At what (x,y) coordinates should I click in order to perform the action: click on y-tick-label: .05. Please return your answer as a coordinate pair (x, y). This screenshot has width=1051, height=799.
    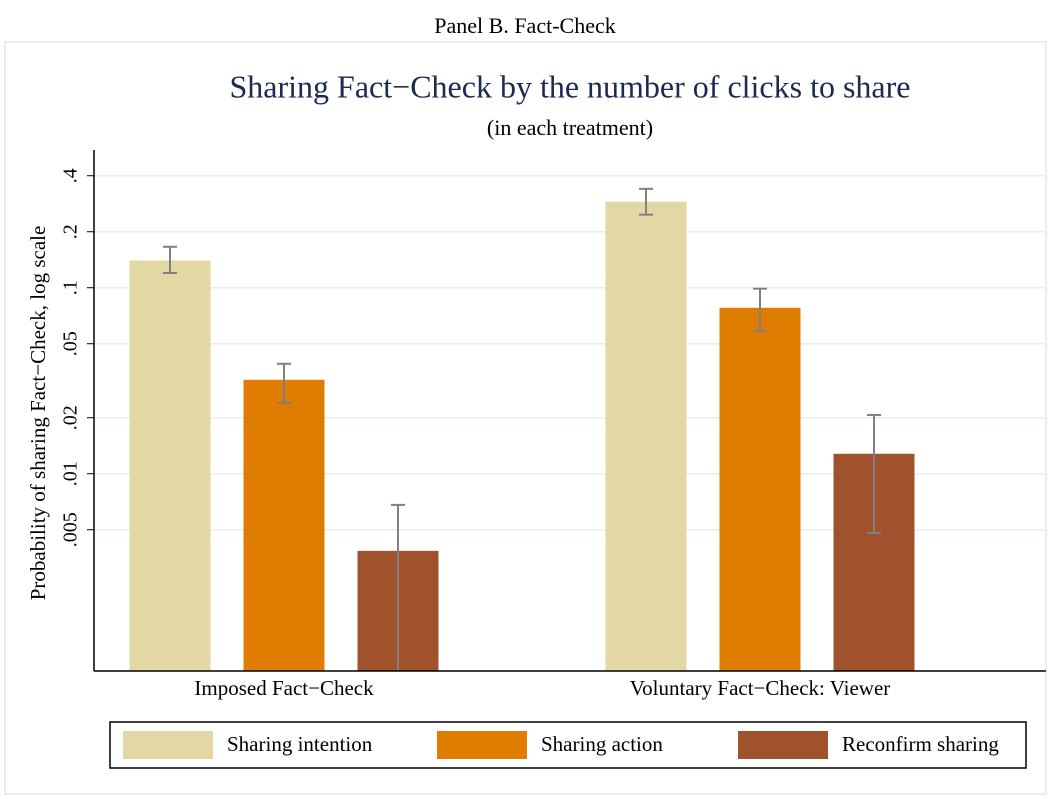
    Looking at the image, I should click on (71, 343).